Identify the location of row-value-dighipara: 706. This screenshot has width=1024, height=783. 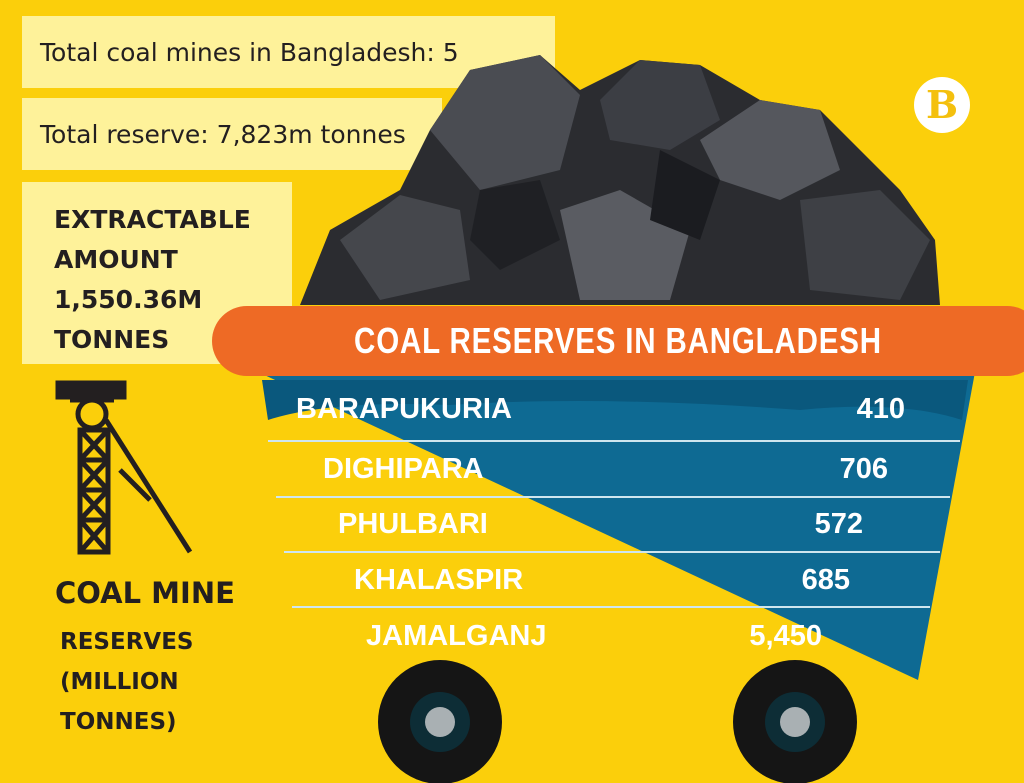
(863, 469).